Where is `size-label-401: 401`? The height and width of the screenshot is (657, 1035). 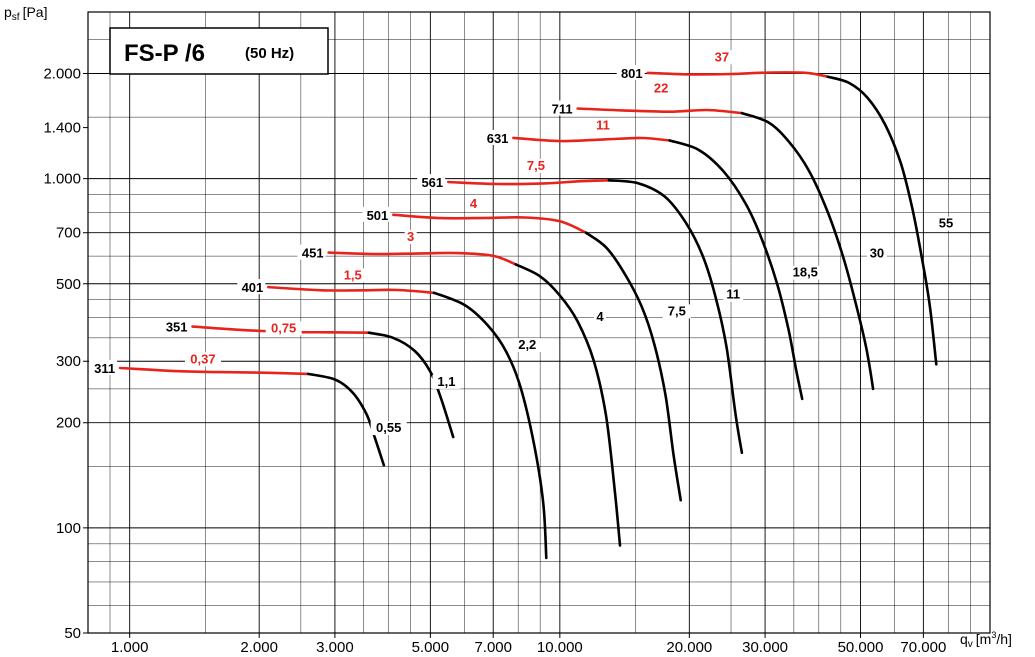 size-label-401: 401 is located at coordinates (253, 287).